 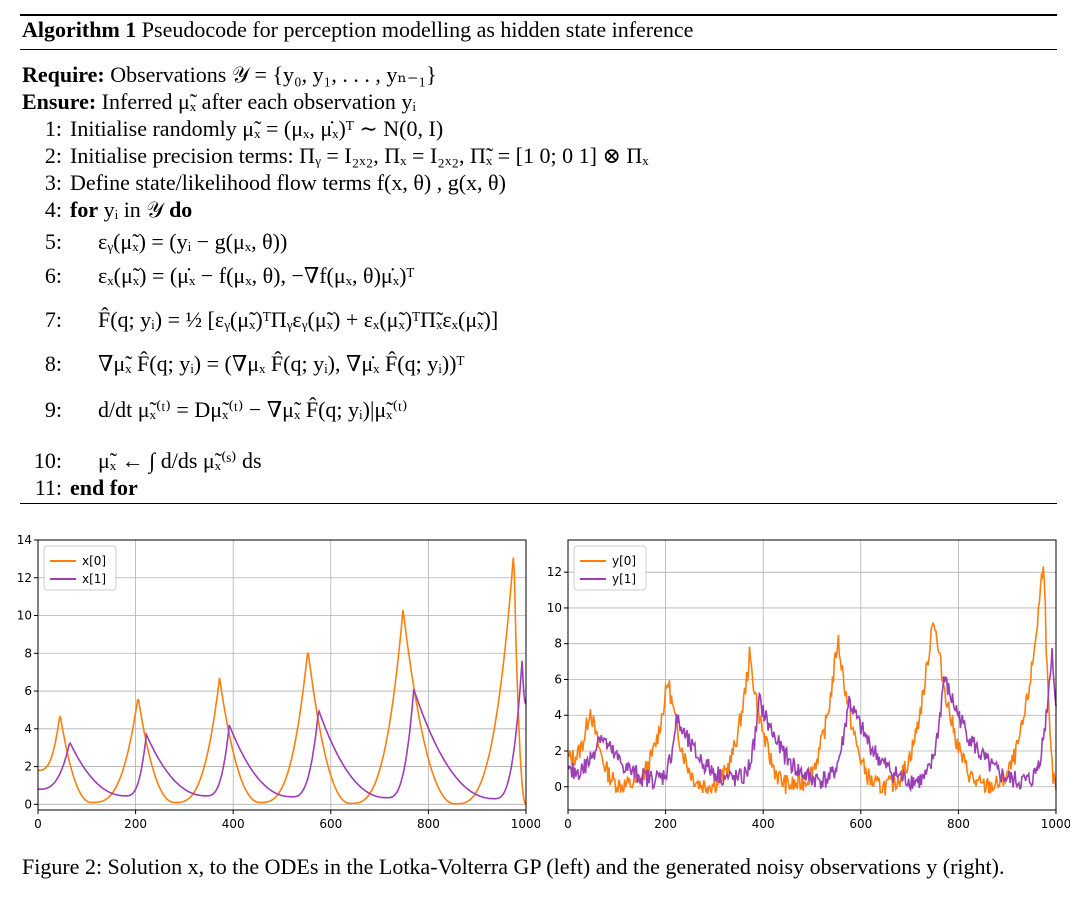 What do you see at coordinates (180, 460) in the screenshot?
I see `line-text: μ̃ₓ ← ∫ d/ds μ̃ₓ⁽ˢ⁾ ds` at bounding box center [180, 460].